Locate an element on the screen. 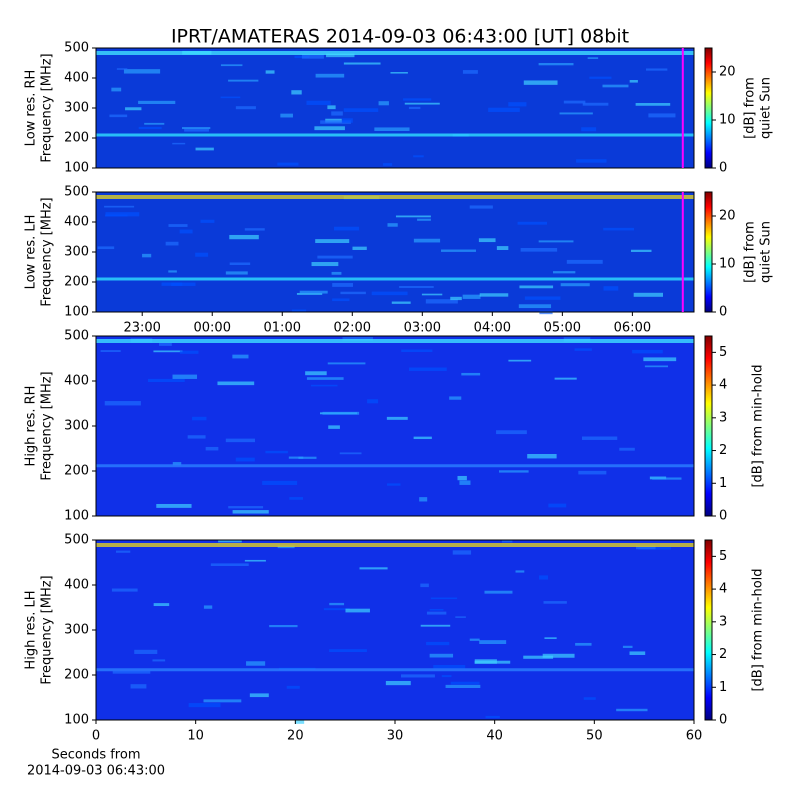 This screenshot has height=800, width=800. x-tick-label: 10 is located at coordinates (195, 736).